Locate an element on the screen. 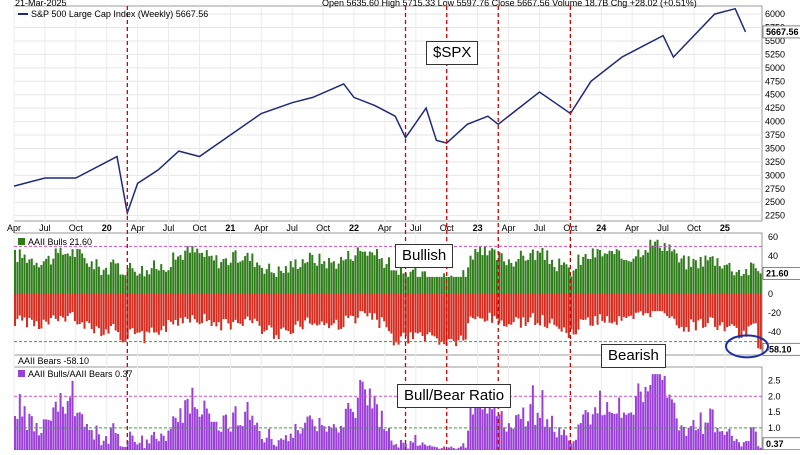 The image size is (800, 455). ratio-callout: Bull/Bear Ratio is located at coordinates (454, 396).